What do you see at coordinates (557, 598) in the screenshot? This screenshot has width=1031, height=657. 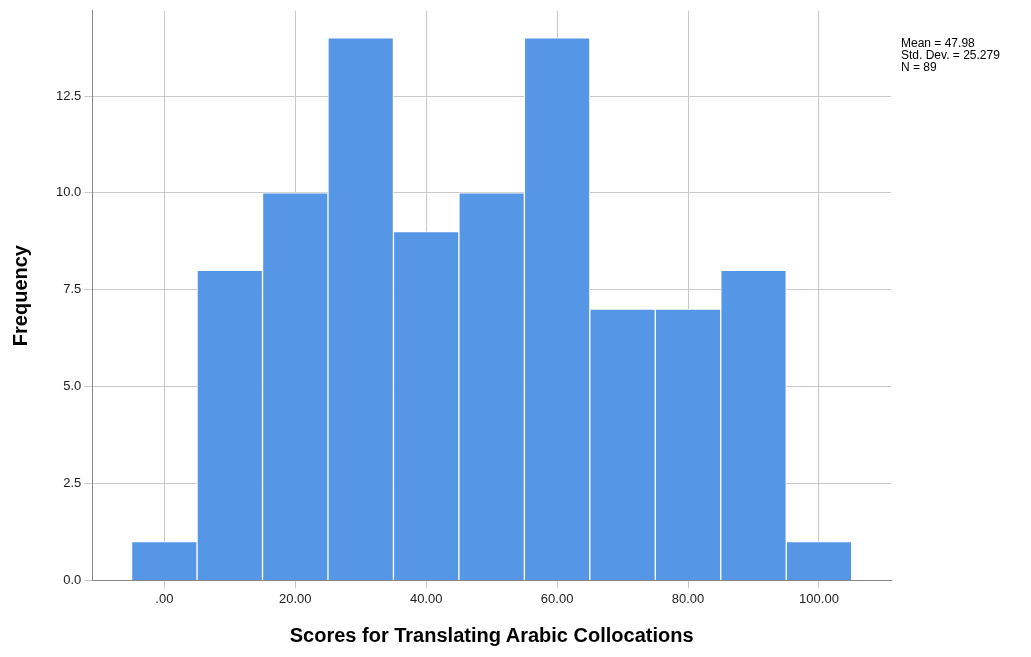 I see `x-tick-label: 60.00` at bounding box center [557, 598].